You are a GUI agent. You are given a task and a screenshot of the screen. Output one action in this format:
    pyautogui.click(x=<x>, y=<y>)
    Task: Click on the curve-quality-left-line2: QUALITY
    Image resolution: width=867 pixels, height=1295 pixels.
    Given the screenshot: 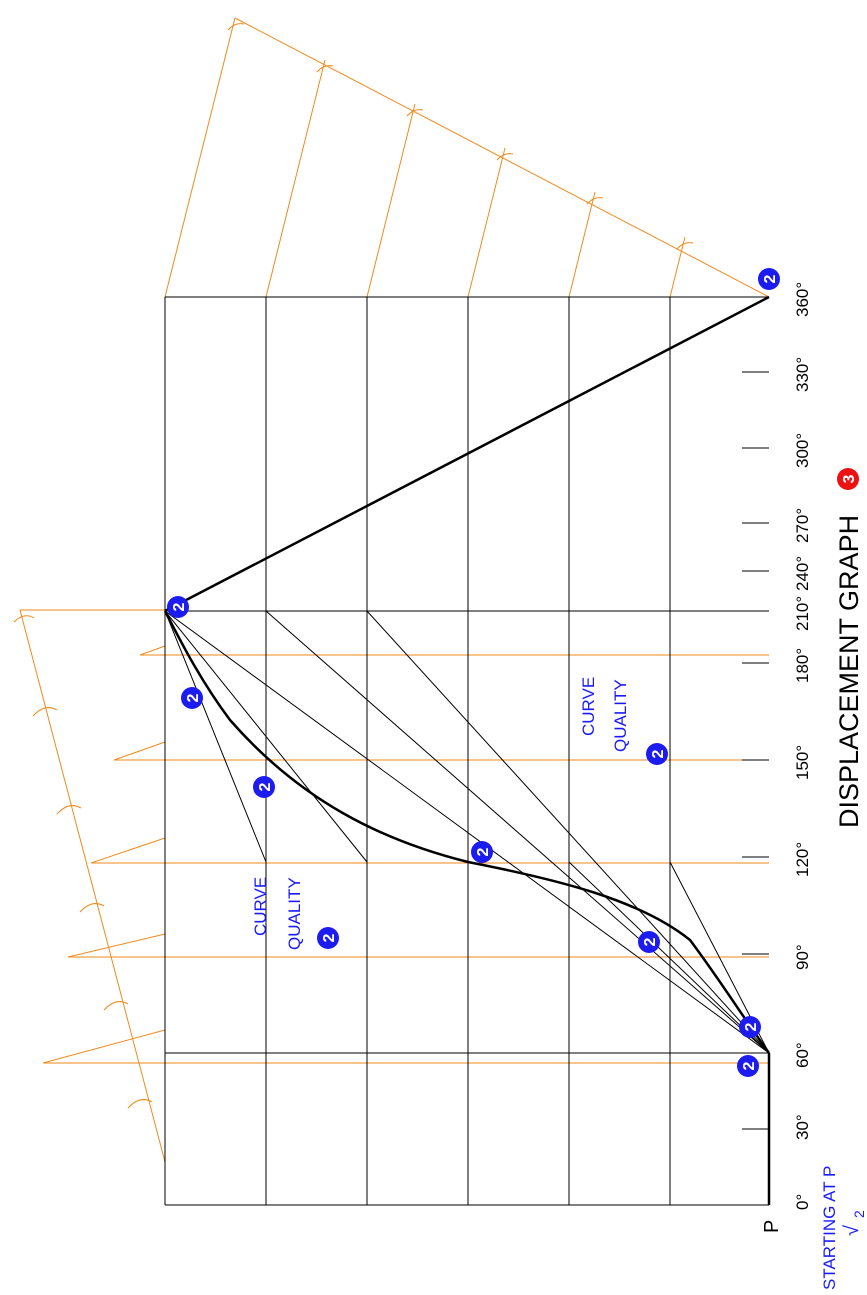 What is the action you would take?
    pyautogui.click(x=294, y=913)
    